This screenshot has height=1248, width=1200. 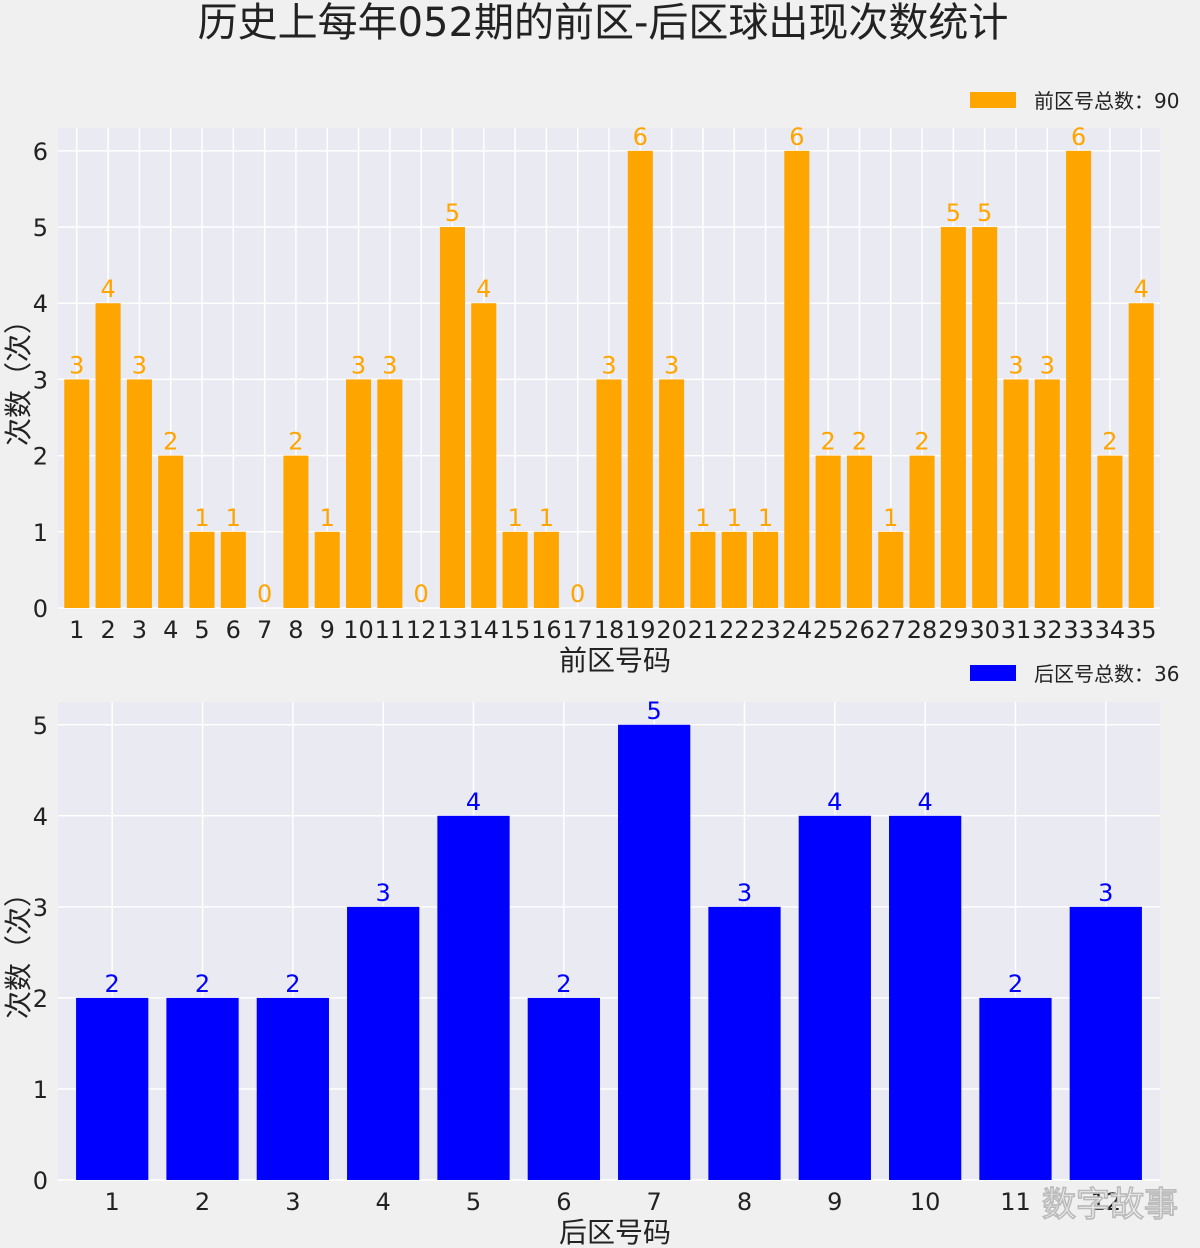 What do you see at coordinates (483, 630) in the screenshot?
I see `x-tick-label: 14` at bounding box center [483, 630].